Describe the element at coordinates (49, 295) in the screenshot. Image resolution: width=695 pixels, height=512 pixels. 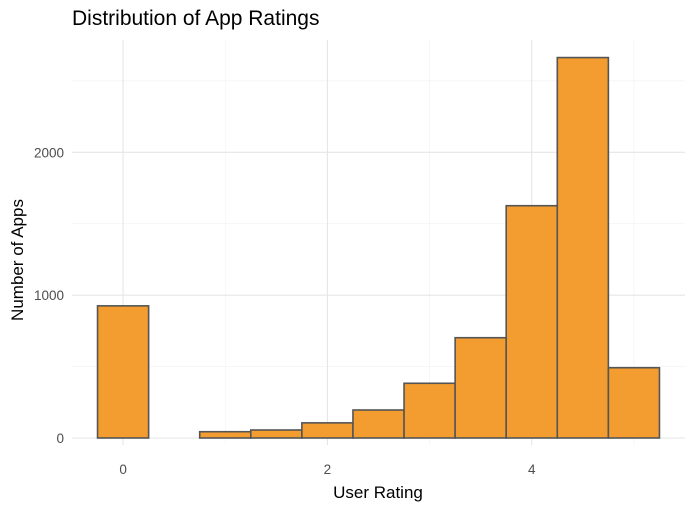
I see `y-tick-label: 1000` at that location.